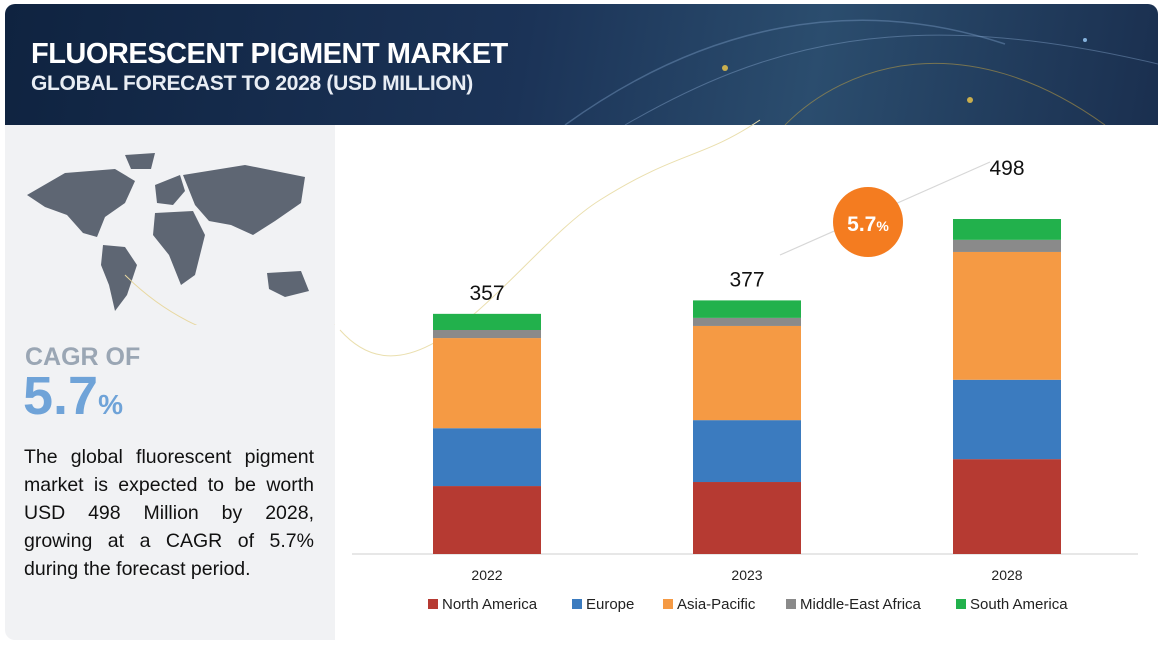 The image size is (1170, 654). What do you see at coordinates (1019, 604) in the screenshot?
I see `legend-label: South America` at bounding box center [1019, 604].